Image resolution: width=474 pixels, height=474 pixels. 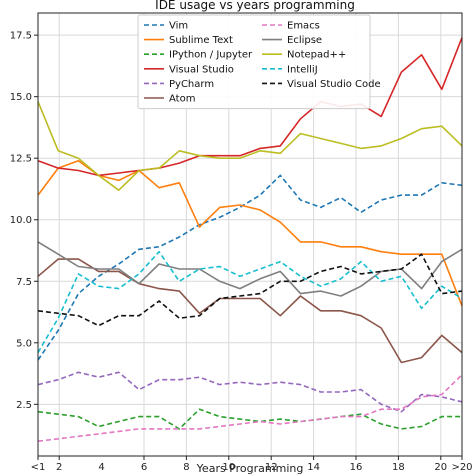 I want to click on x-tick-label: 8, so click(x=186, y=467).